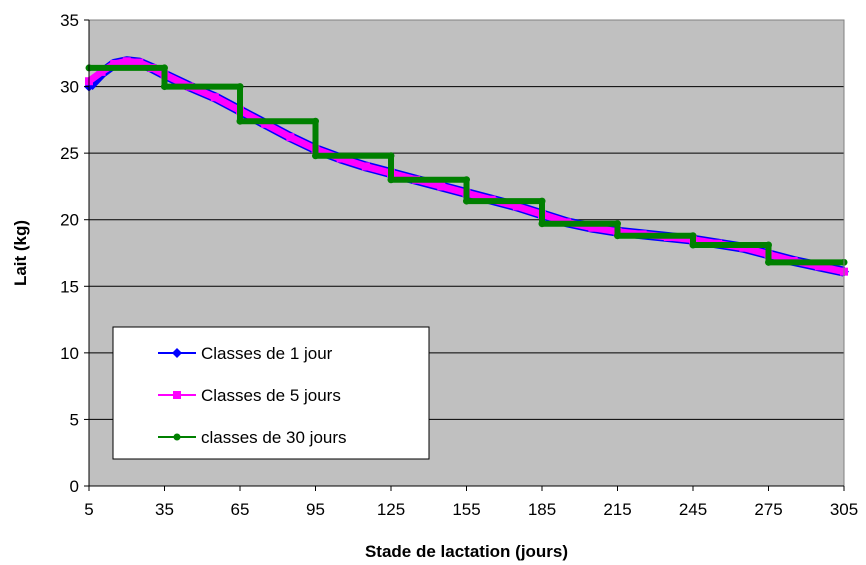 This screenshot has height=565, width=866. Describe the element at coordinates (617, 509) in the screenshot. I see `x-tick-label: 215` at that location.